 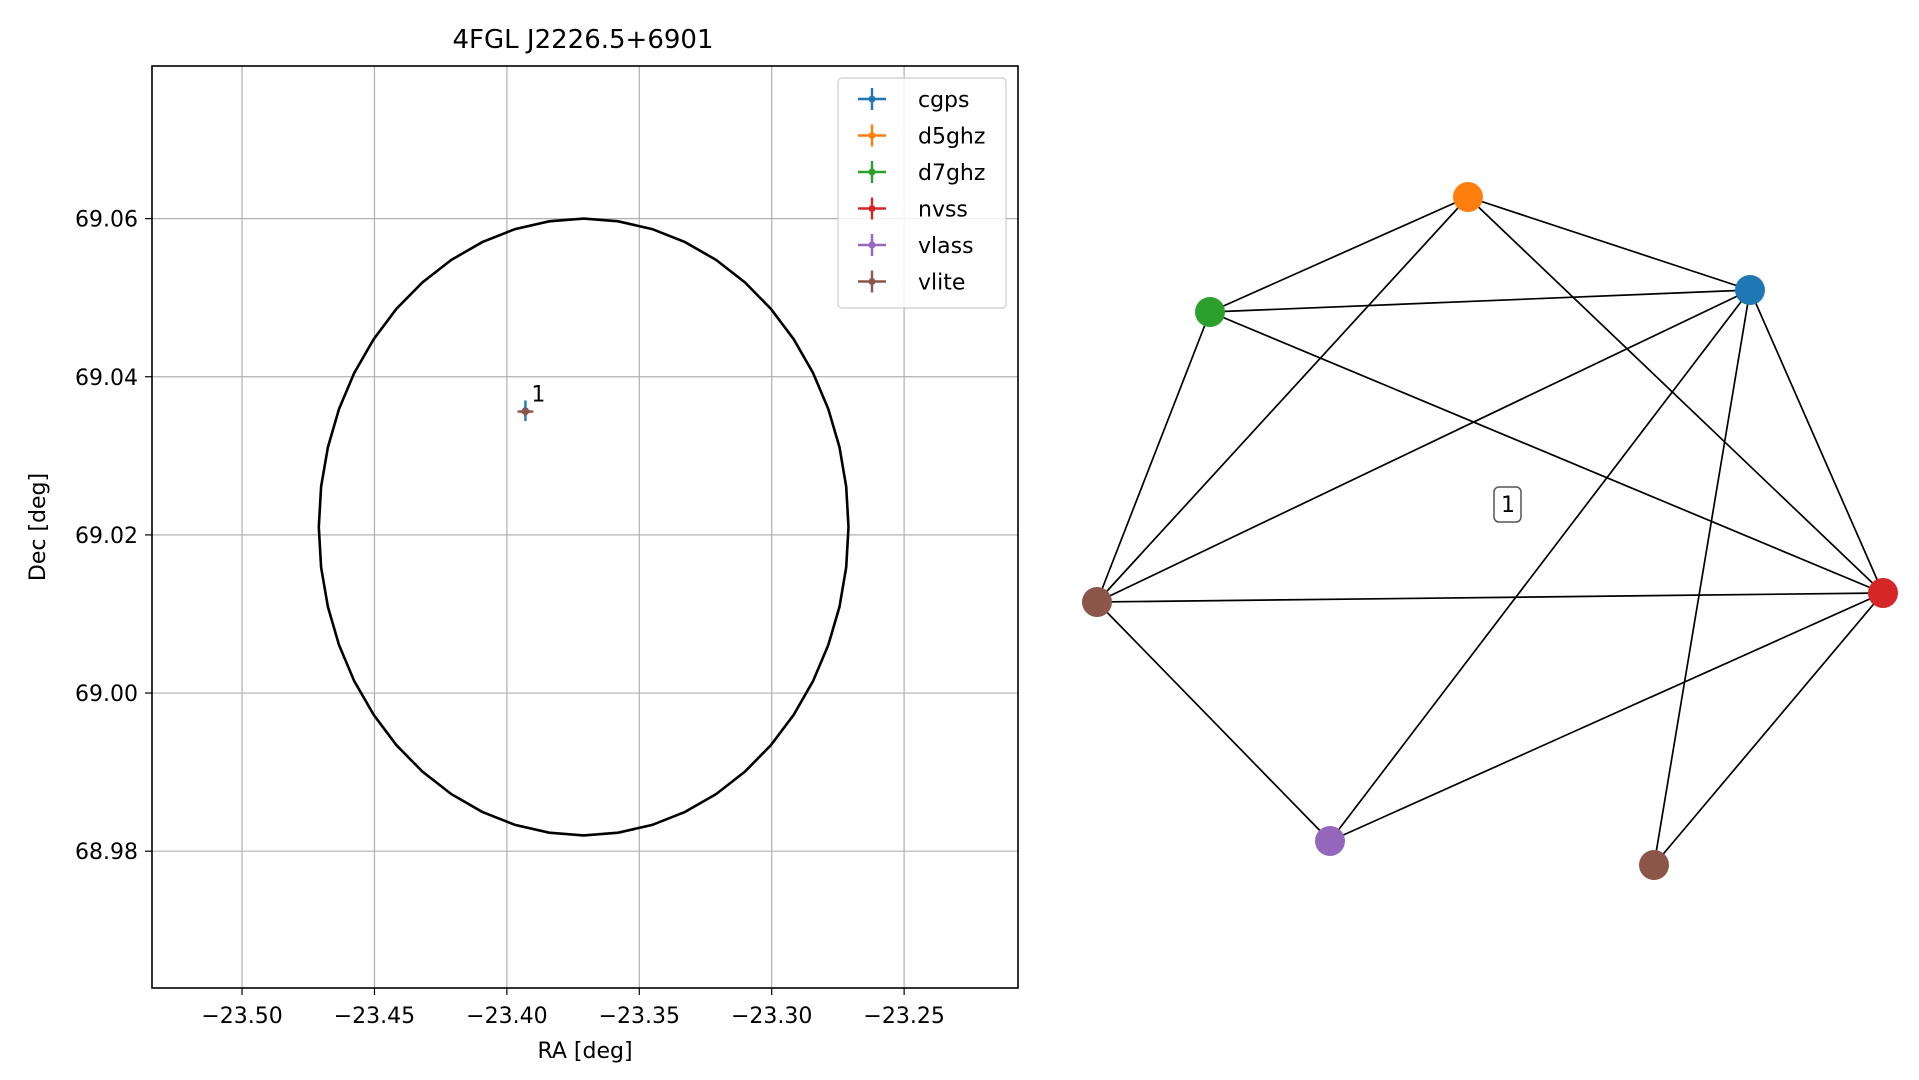 I want to click on group-label: 1, so click(x=1507, y=504).